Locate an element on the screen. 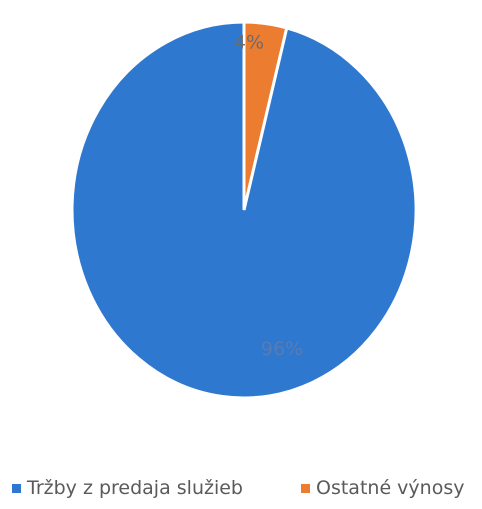  legend-swatch-ostatne is located at coordinates (305, 488).